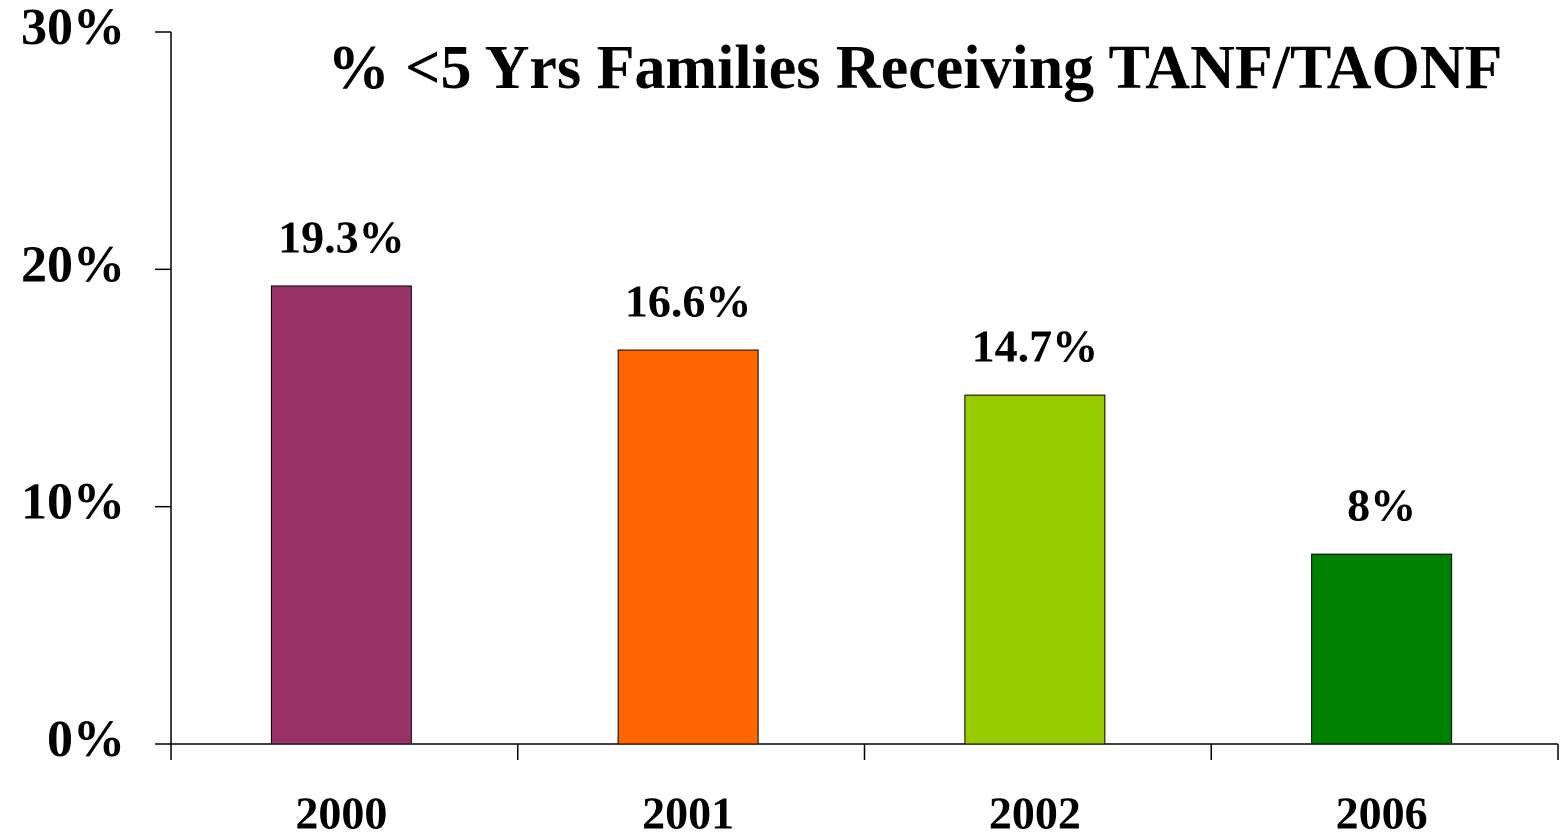  What do you see at coordinates (1381, 505) in the screenshot?
I see `data-label: 8%` at bounding box center [1381, 505].